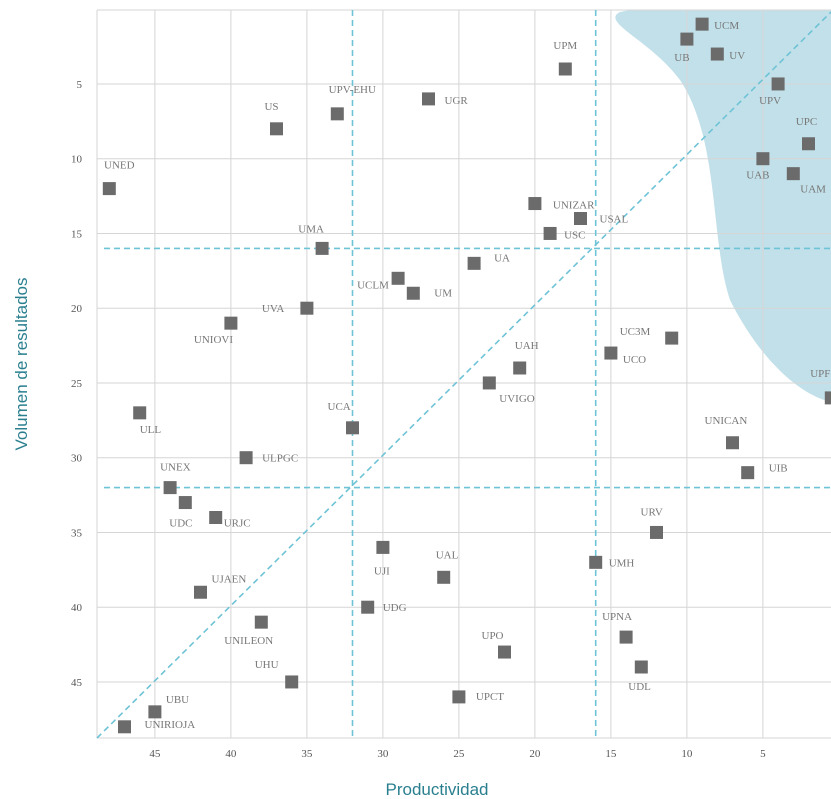 The width and height of the screenshot is (831, 799). Describe the element at coordinates (175, 468) in the screenshot. I see `data-point-label: UNEX` at that location.